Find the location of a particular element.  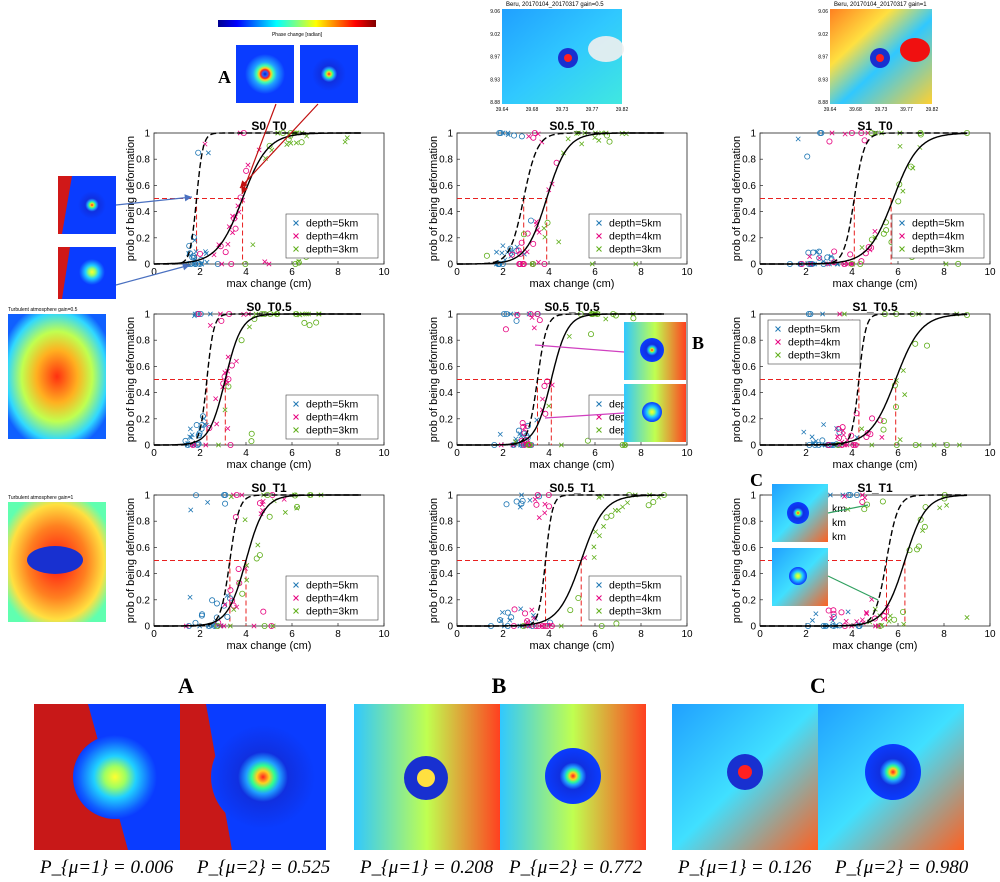

turb-full-title: Turbulent atmosphere gain=1 is located at coordinates (40, 498).